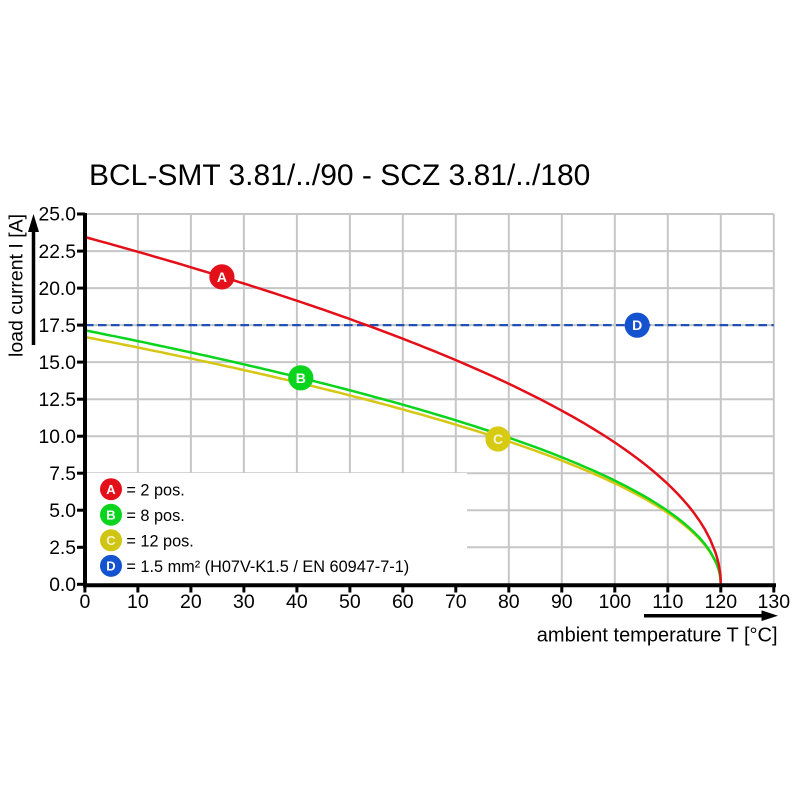  I want to click on svg-text: 12.5, so click(57, 400).